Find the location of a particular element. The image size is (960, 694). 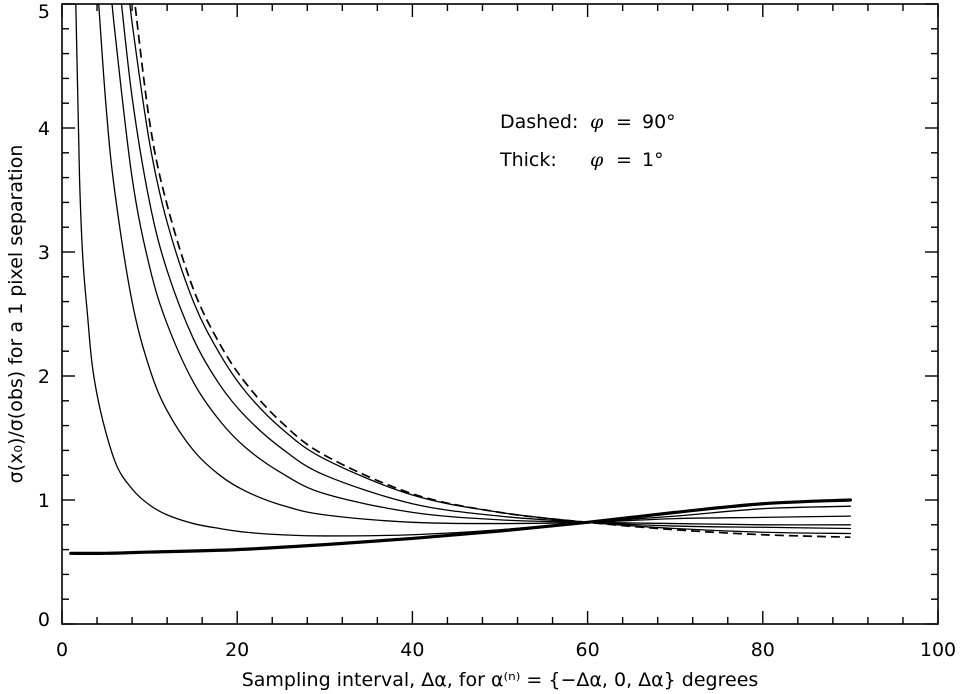

annotation-thick-value: 1° is located at coordinates (653, 160).